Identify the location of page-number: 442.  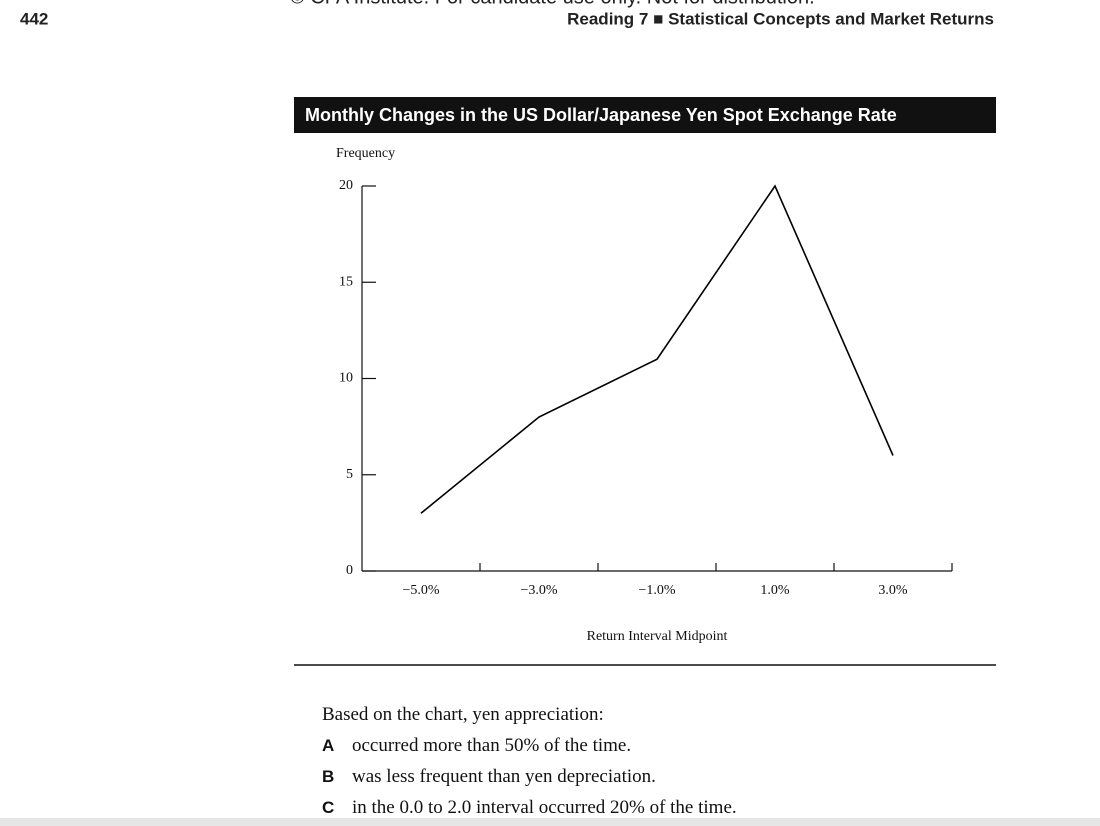
(34, 18).